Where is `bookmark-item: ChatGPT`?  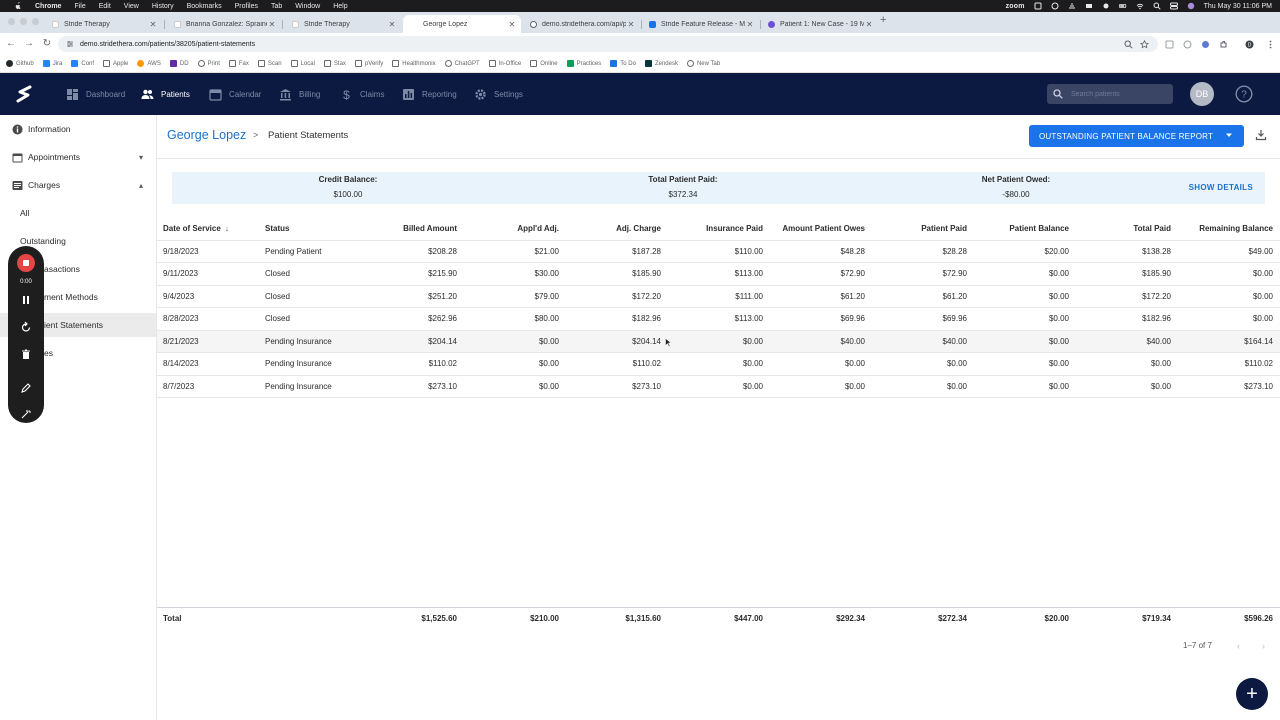
bookmark-item: ChatGPT is located at coordinates (462, 63).